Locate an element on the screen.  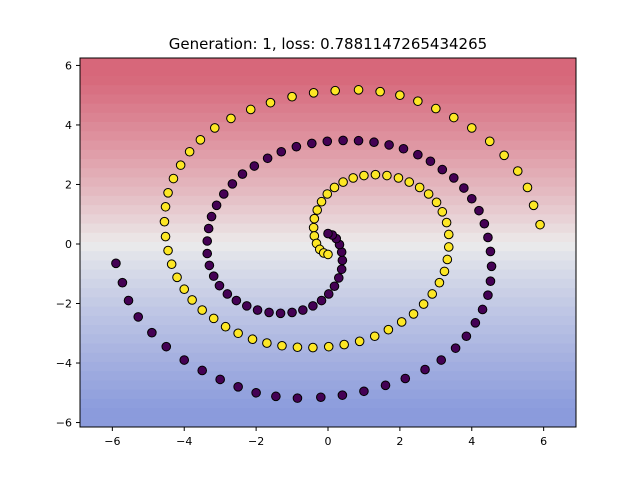
y-tick-label: −2 is located at coordinates (64, 304).